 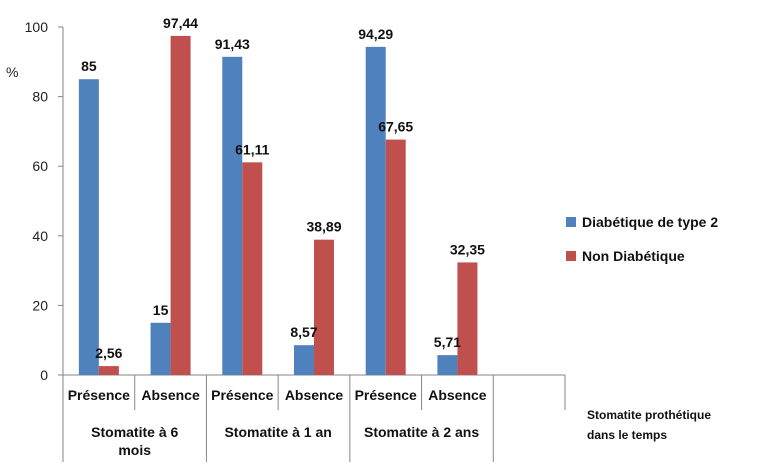 What do you see at coordinates (108, 353) in the screenshot?
I see `data-label: 2,56` at bounding box center [108, 353].